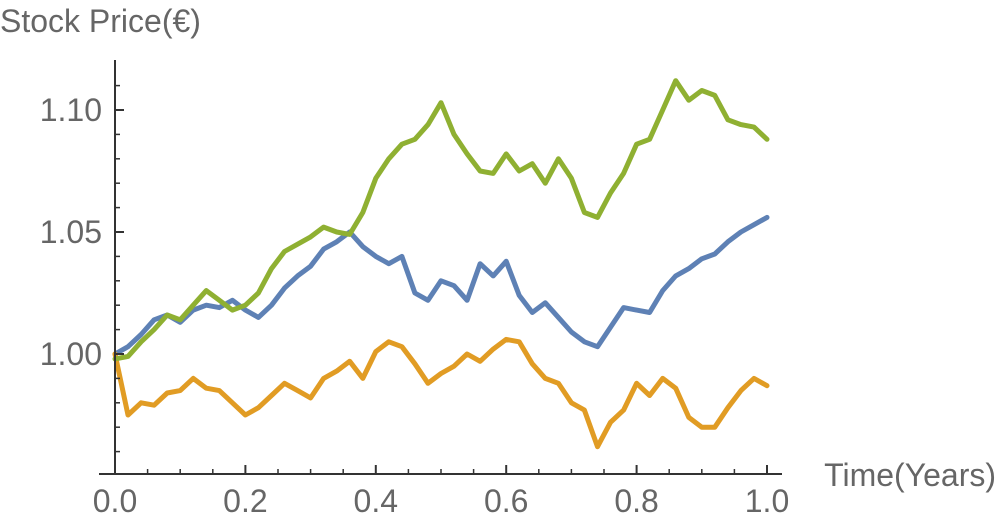  I want to click on x-tick-label: 0.4, so click(376, 501).